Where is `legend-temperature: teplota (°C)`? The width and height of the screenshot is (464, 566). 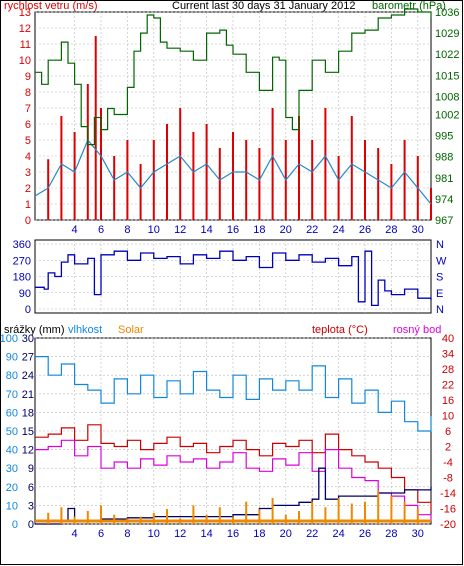
legend-temperature: teplota (°C) is located at coordinates (340, 330).